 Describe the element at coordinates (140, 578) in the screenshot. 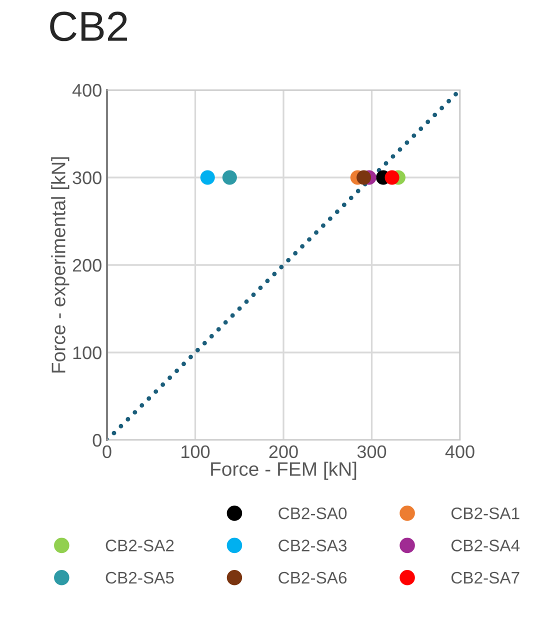

I see `legend-label: CB2-SA5` at that location.